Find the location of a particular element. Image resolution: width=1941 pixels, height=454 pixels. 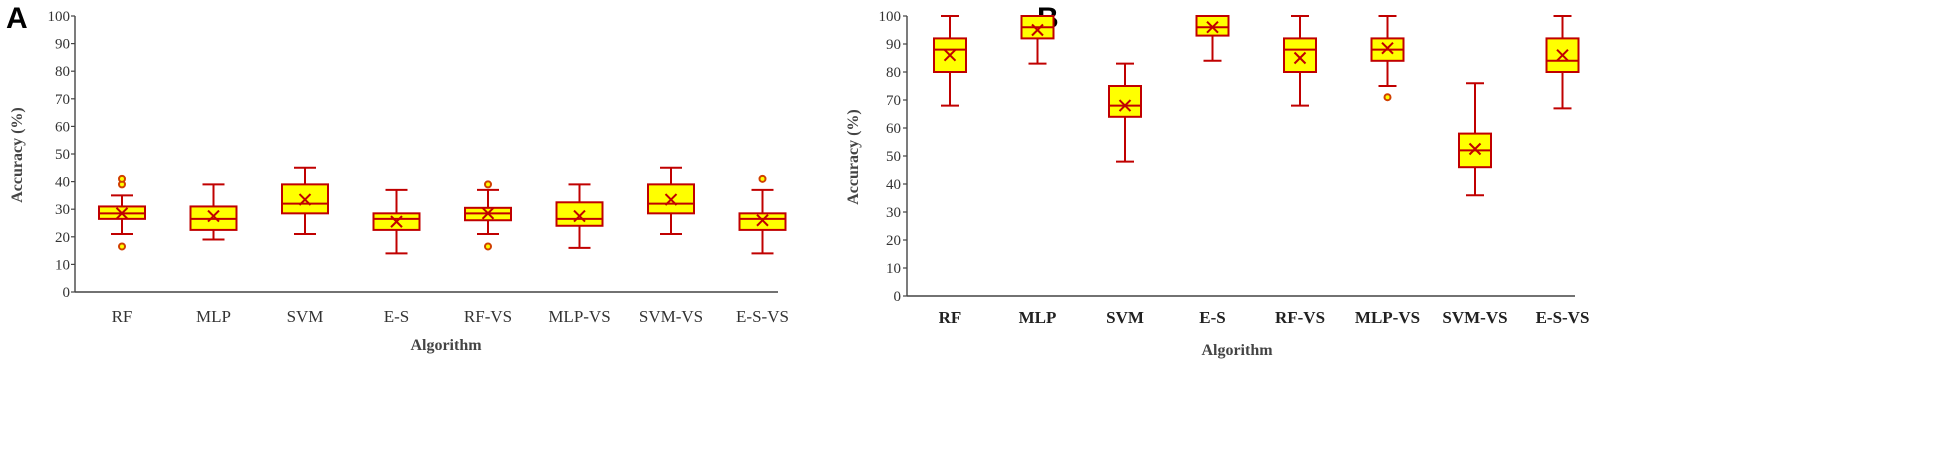

box-a-e-s is located at coordinates (396, 221).